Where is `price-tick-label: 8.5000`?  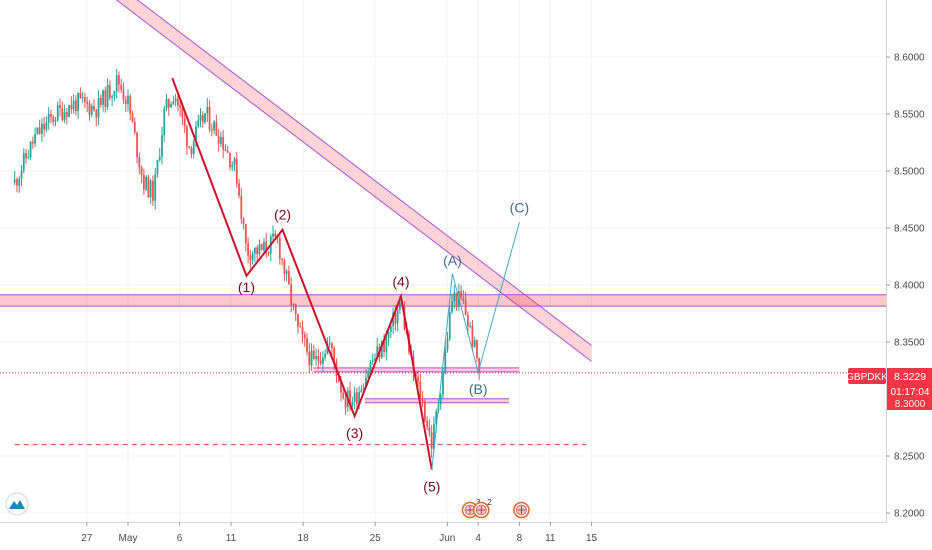
price-tick-label: 8.5000 is located at coordinates (909, 172).